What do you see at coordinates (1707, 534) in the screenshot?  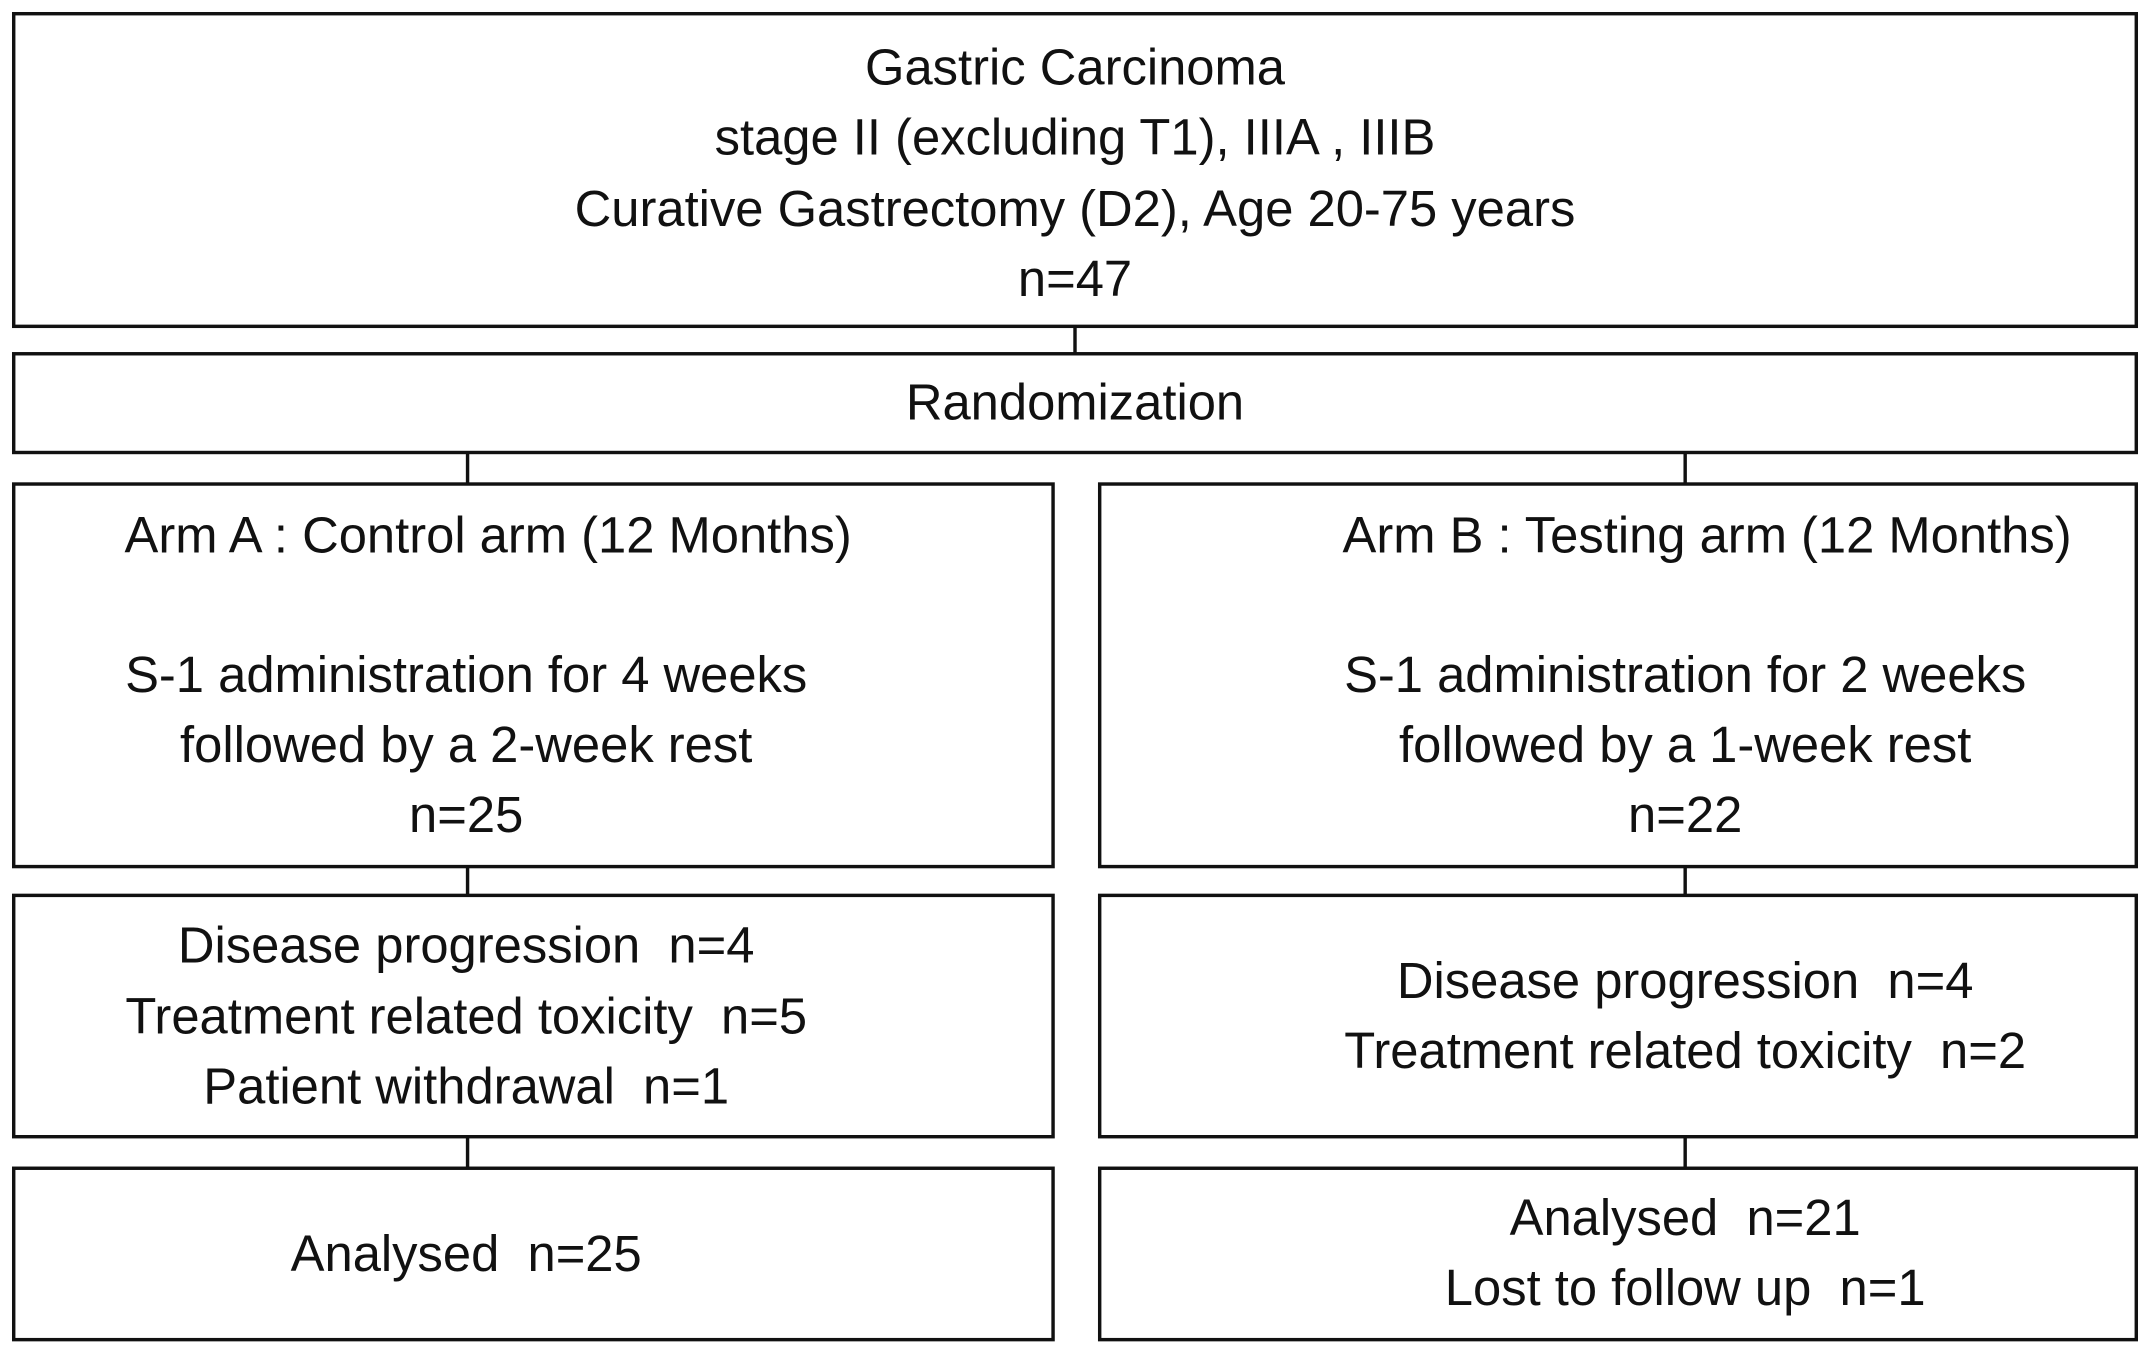 I see `box-text: Arm B : Testing arm (12 Months)` at bounding box center [1707, 534].